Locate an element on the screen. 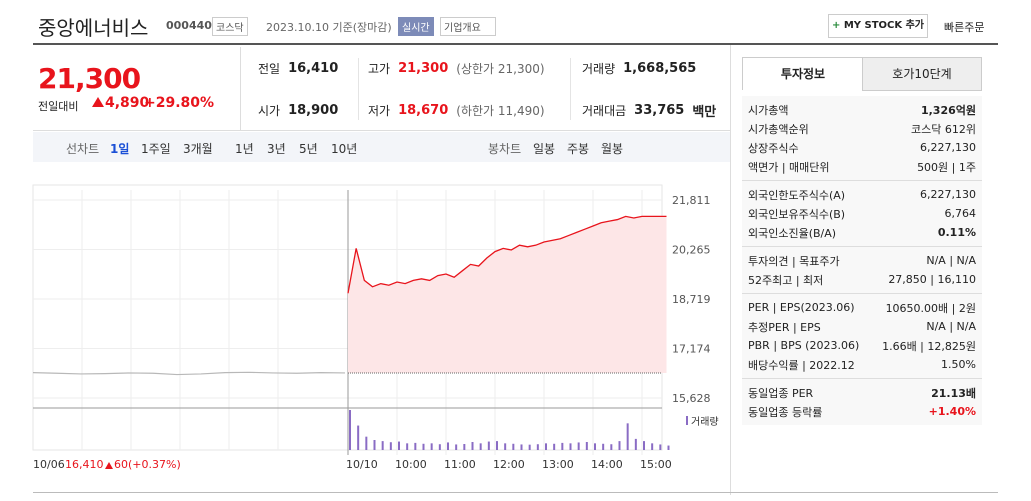  info-label: 동일업종 PER is located at coordinates (781, 393).